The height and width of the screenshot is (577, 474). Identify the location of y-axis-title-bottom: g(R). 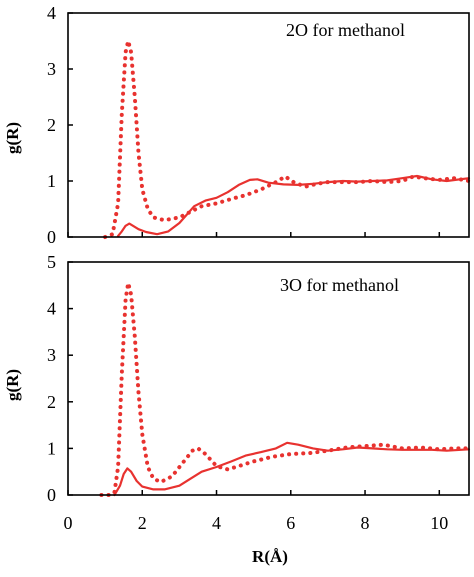
(12, 385).